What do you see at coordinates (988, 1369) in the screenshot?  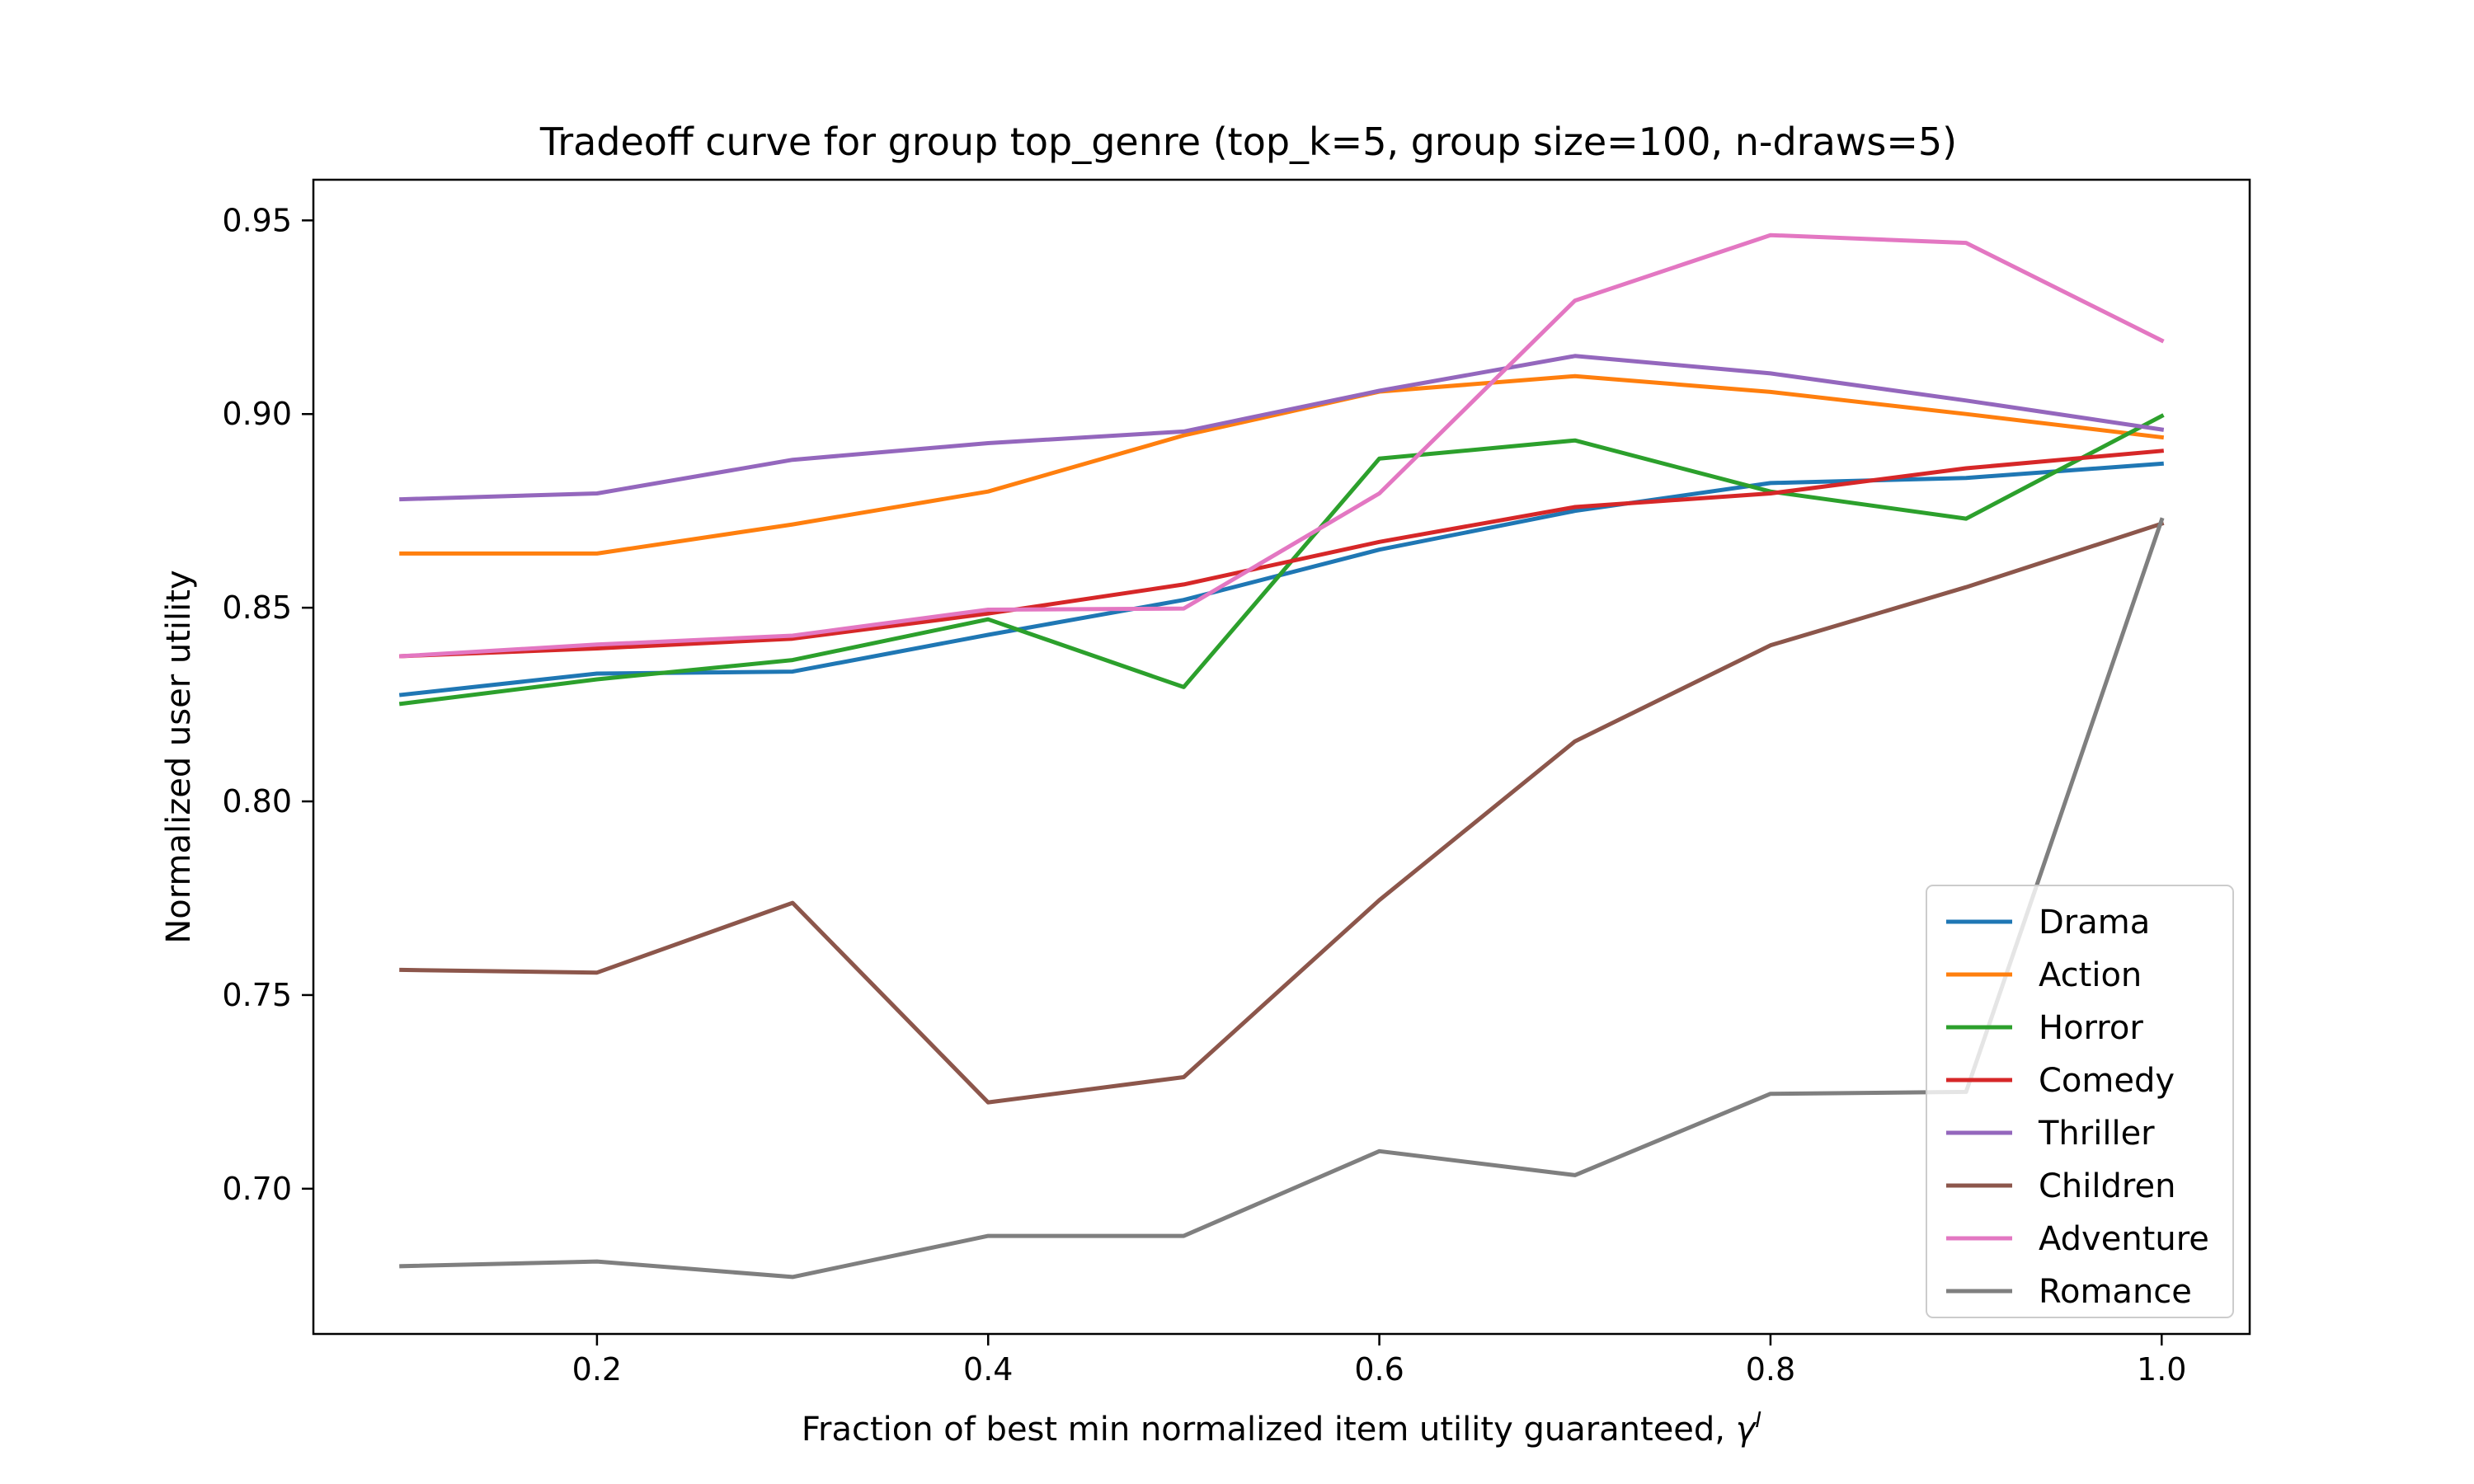 I see `x-tick-label: 0.4` at bounding box center [988, 1369].